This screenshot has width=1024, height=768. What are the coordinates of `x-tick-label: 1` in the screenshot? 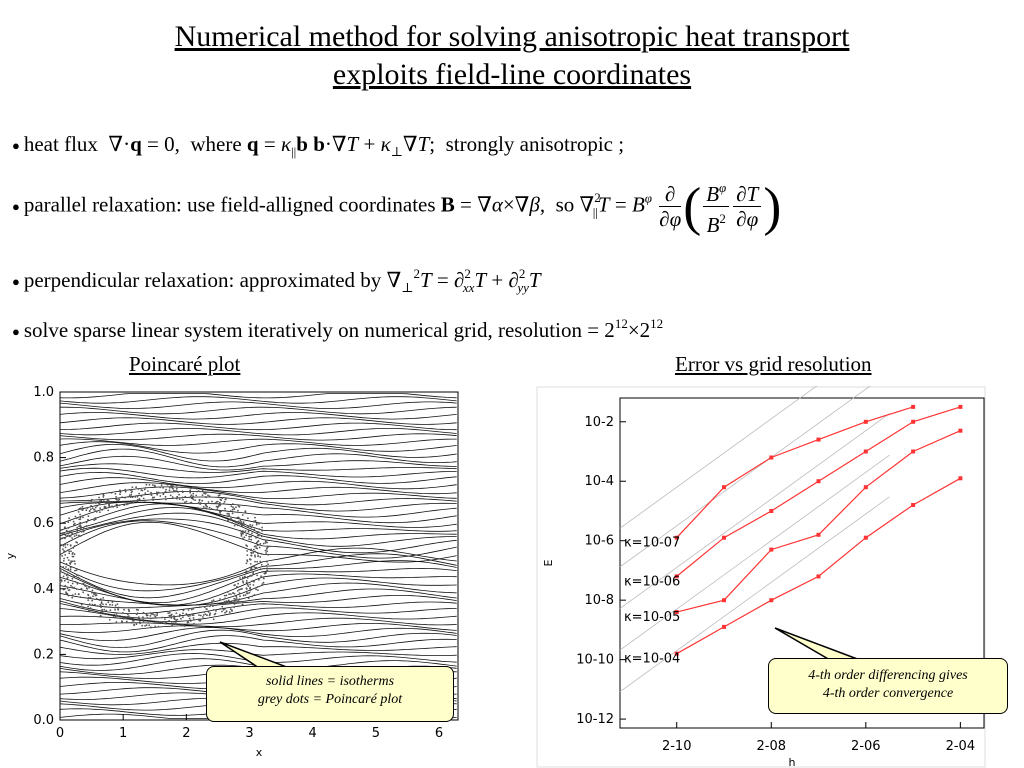 It's located at (123, 733).